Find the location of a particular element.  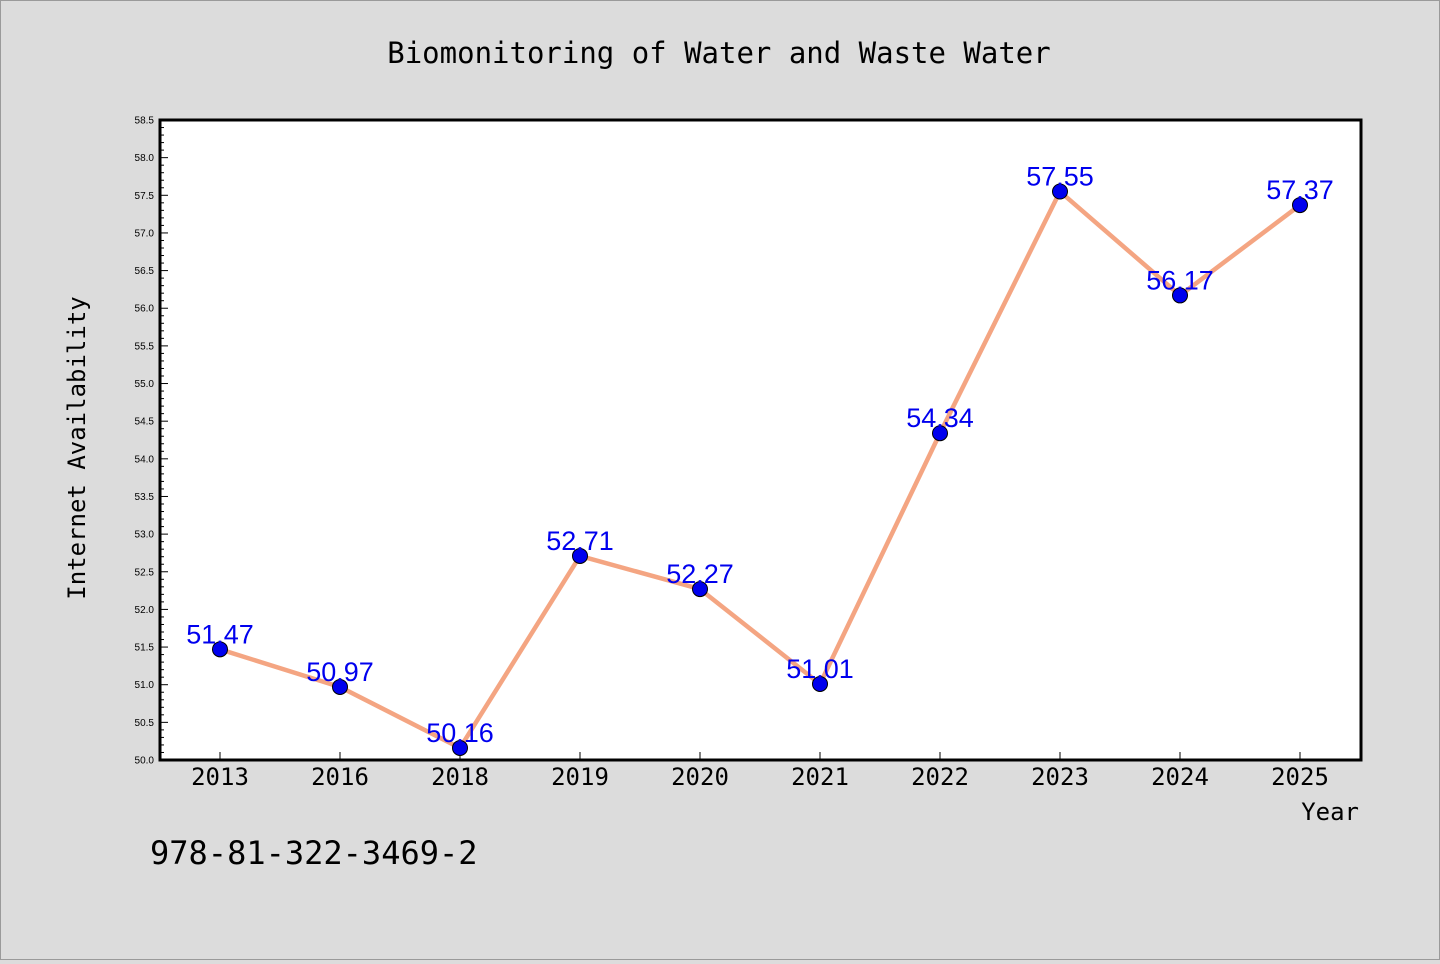

y-tick-label: 51.0 is located at coordinates (145, 685).